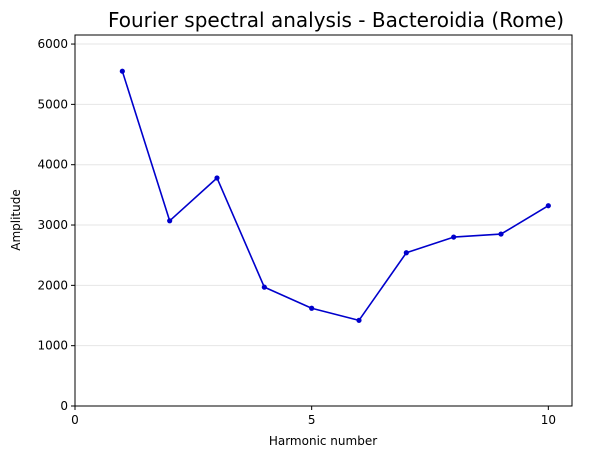 This screenshot has height=459, width=601. I want to click on y-tick-label: 0, so click(64, 406).